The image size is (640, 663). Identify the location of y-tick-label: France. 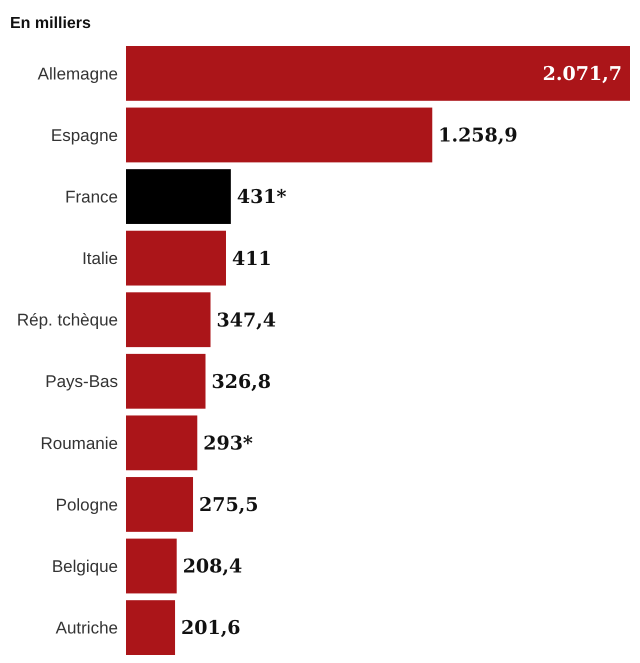
(91, 197).